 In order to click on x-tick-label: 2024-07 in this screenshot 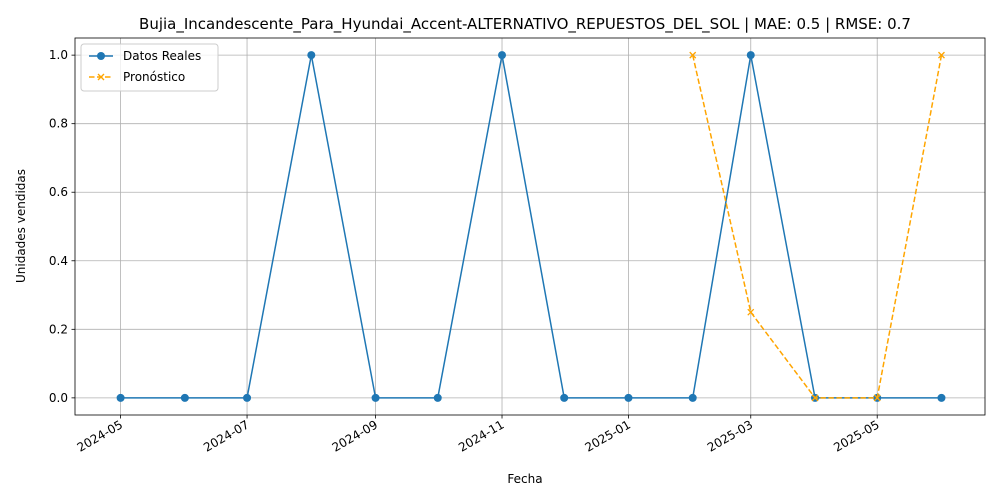, I will do `click(226, 435)`.